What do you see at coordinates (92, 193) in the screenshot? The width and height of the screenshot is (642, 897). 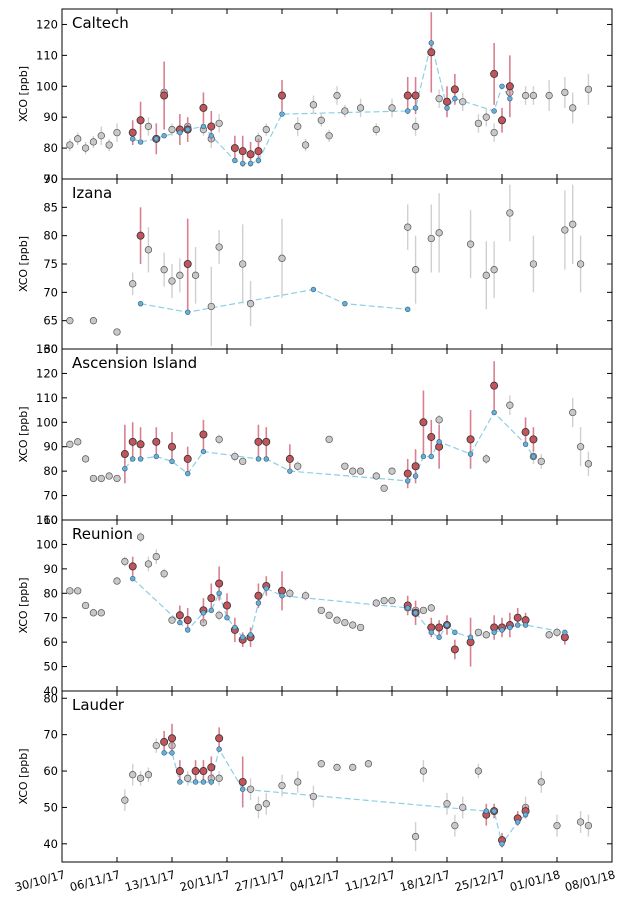 I see `panel-title: Izana` at bounding box center [92, 193].